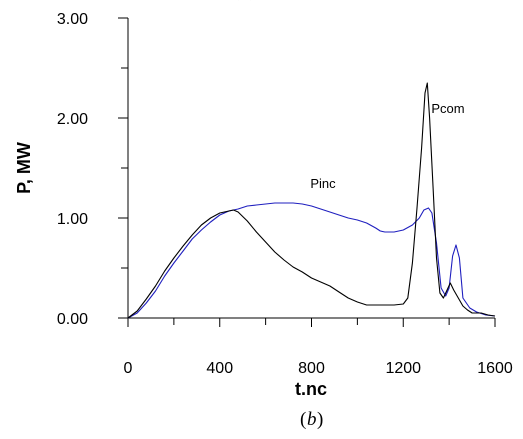 This screenshot has height=439, width=523. Describe the element at coordinates (403, 368) in the screenshot. I see `x-tick-label: 1200` at that location.